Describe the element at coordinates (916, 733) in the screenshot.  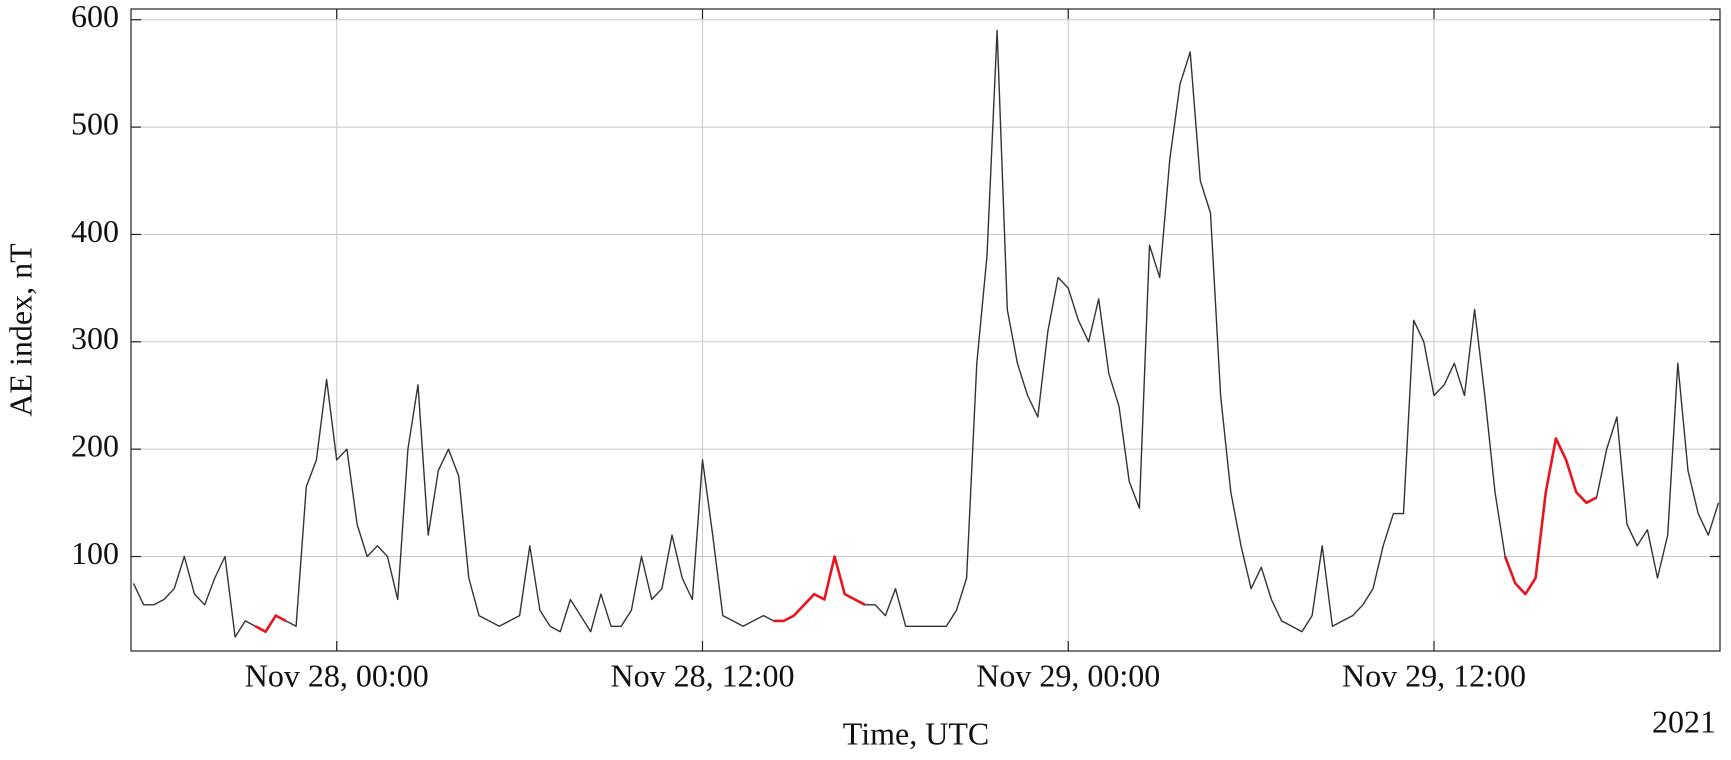
I see `x-axis-label: Time, UTC` at that location.